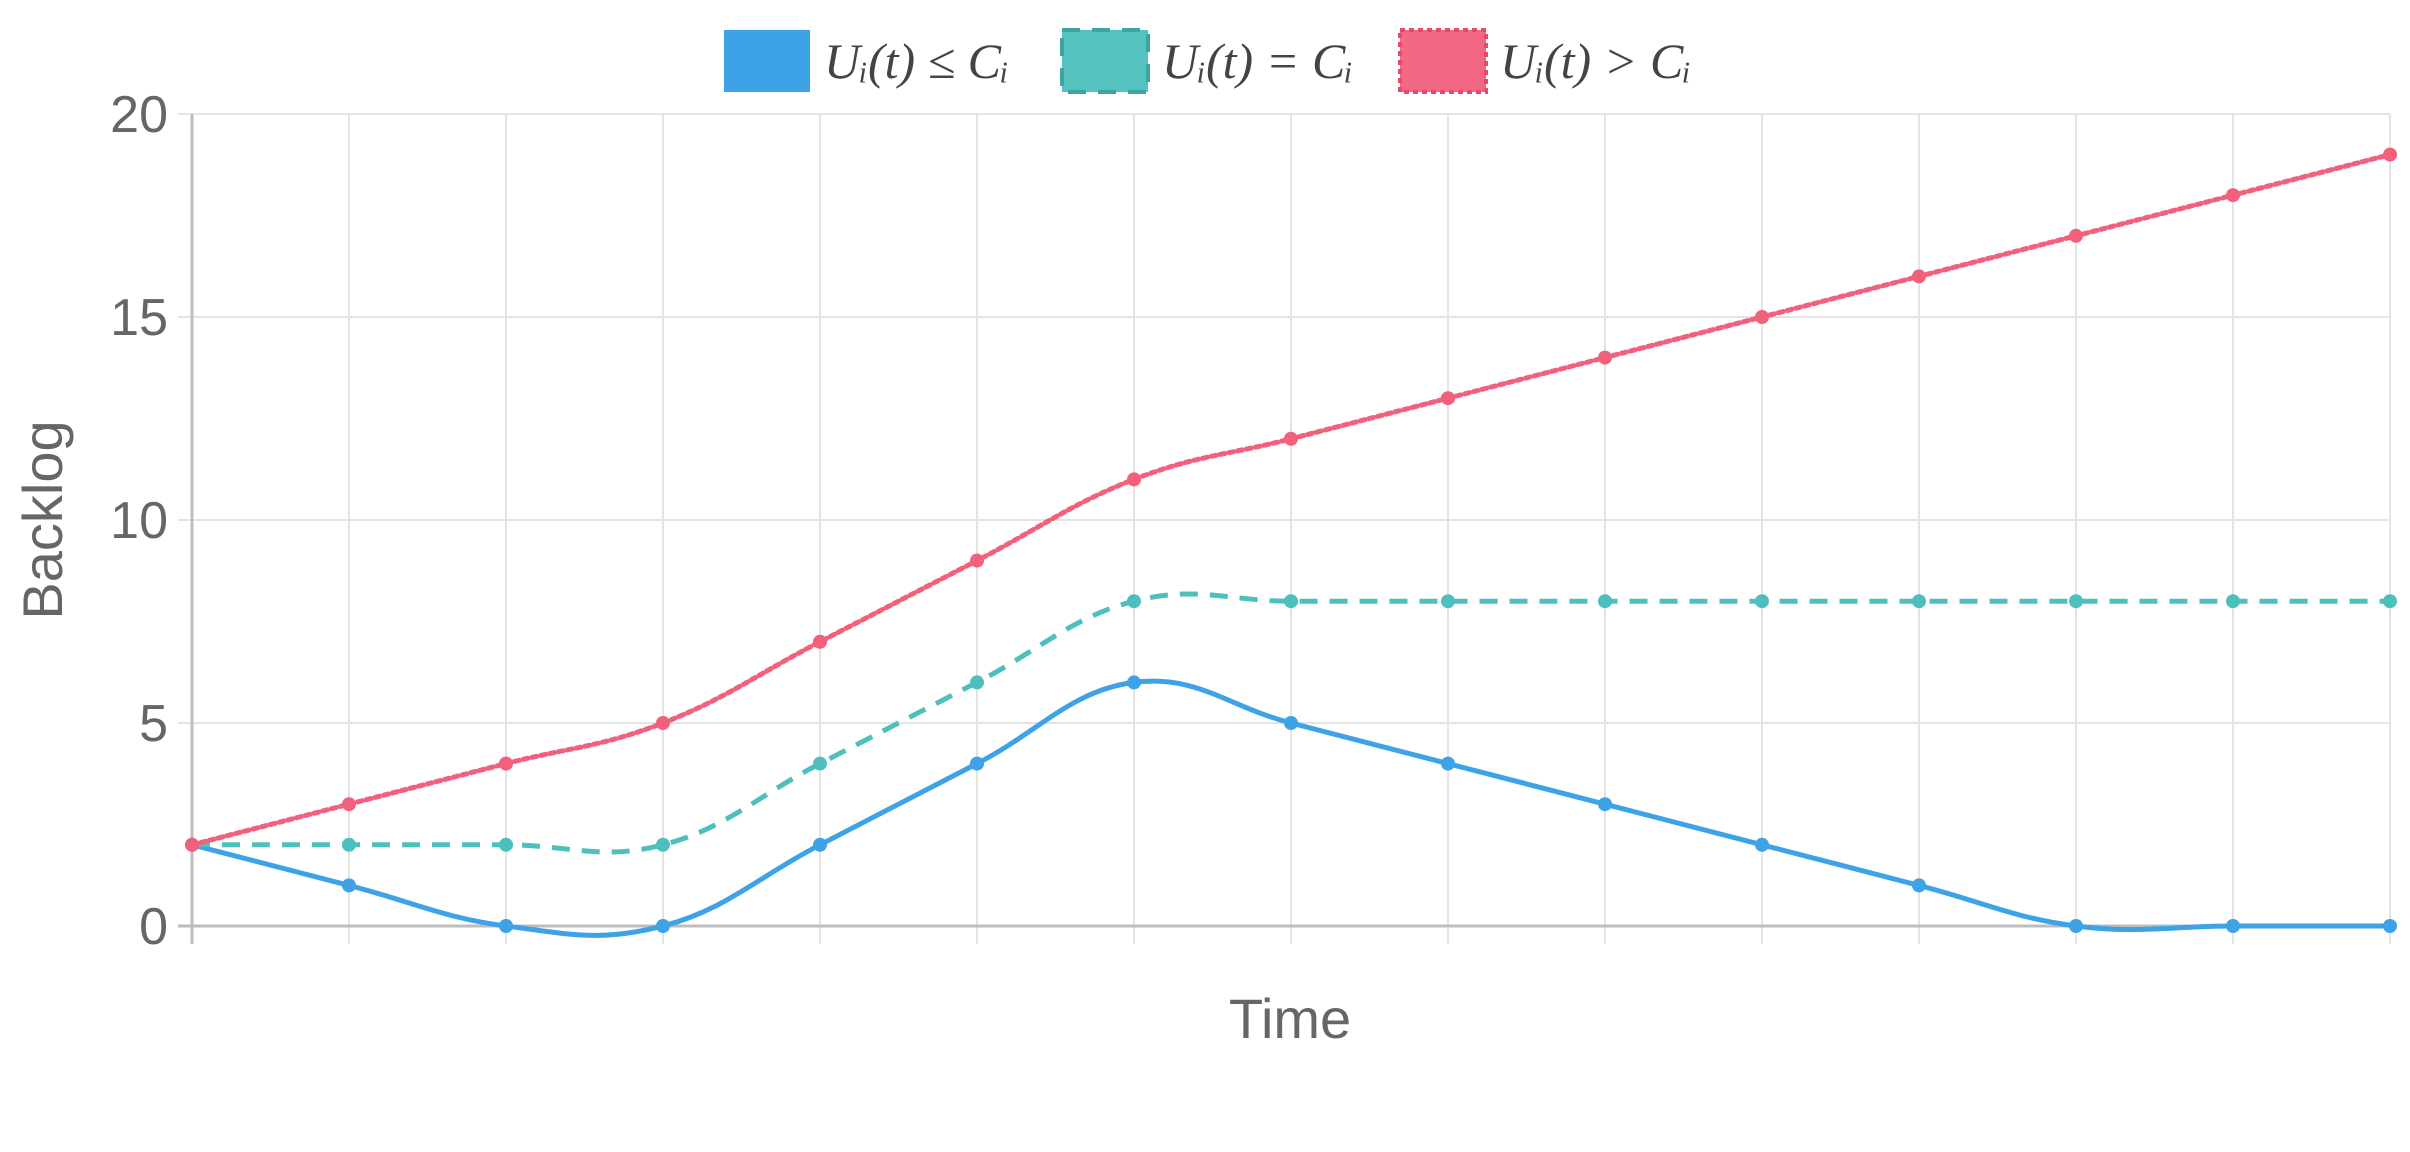 The width and height of the screenshot is (2410, 1152). Describe the element at coordinates (42, 519) in the screenshot. I see `y-axis-title: Backlog` at that location.